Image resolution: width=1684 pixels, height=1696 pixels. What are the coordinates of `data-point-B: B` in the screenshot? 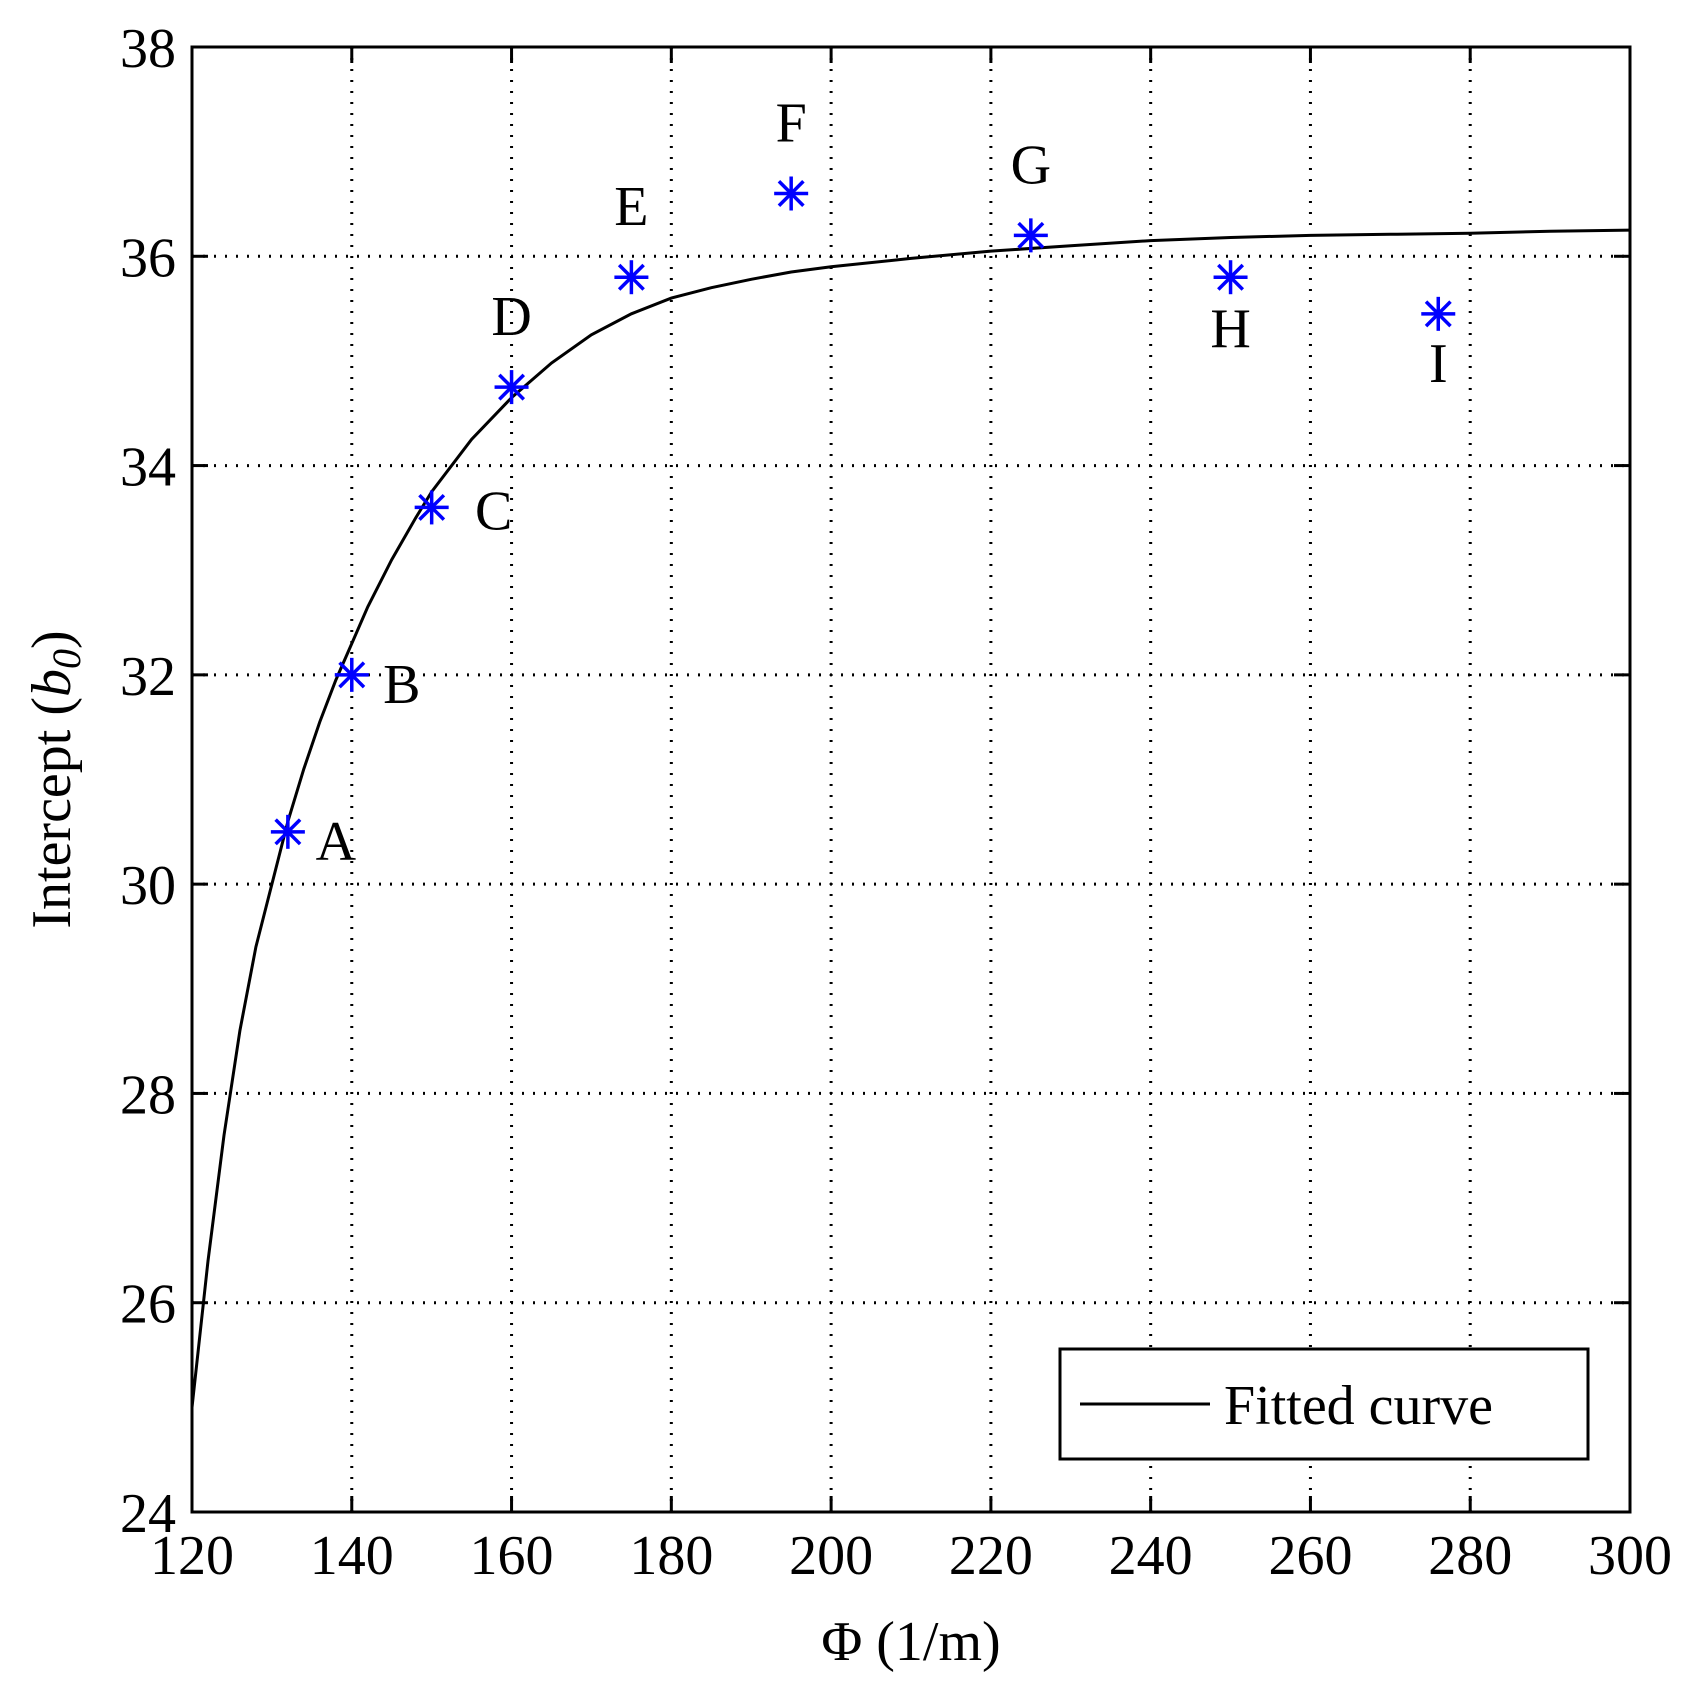 It's located at (377, 685).